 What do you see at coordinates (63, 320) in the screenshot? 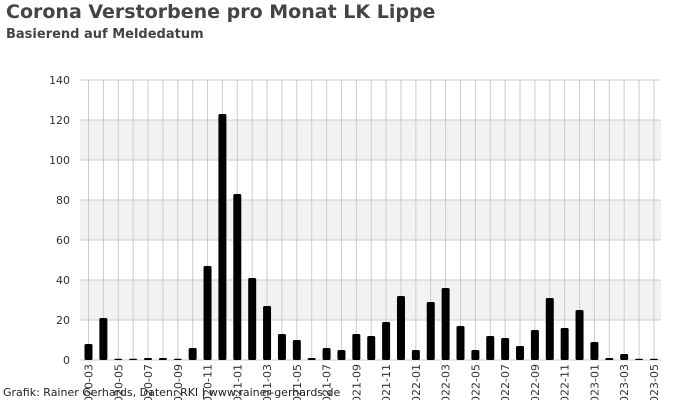
I see `y-tick-label: 20` at bounding box center [63, 320].